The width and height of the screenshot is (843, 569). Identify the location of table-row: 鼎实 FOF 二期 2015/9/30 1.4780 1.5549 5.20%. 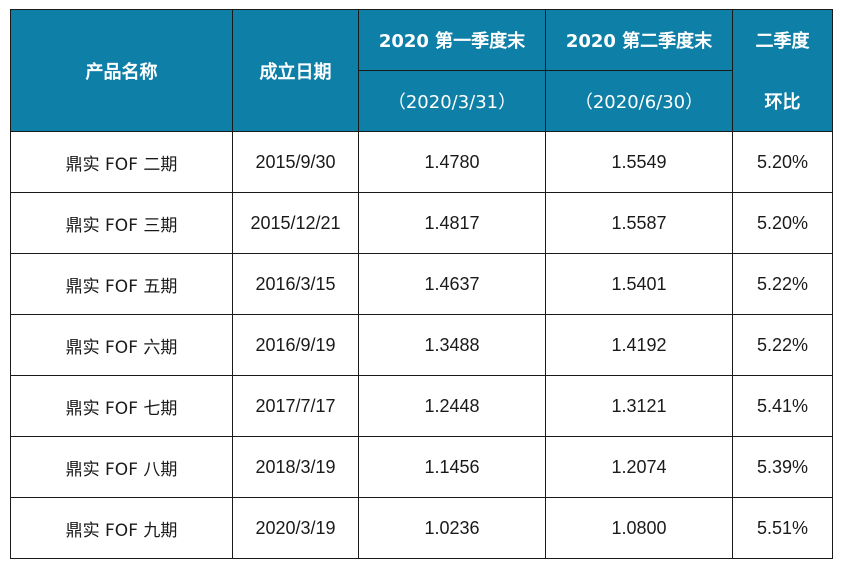
(421, 162).